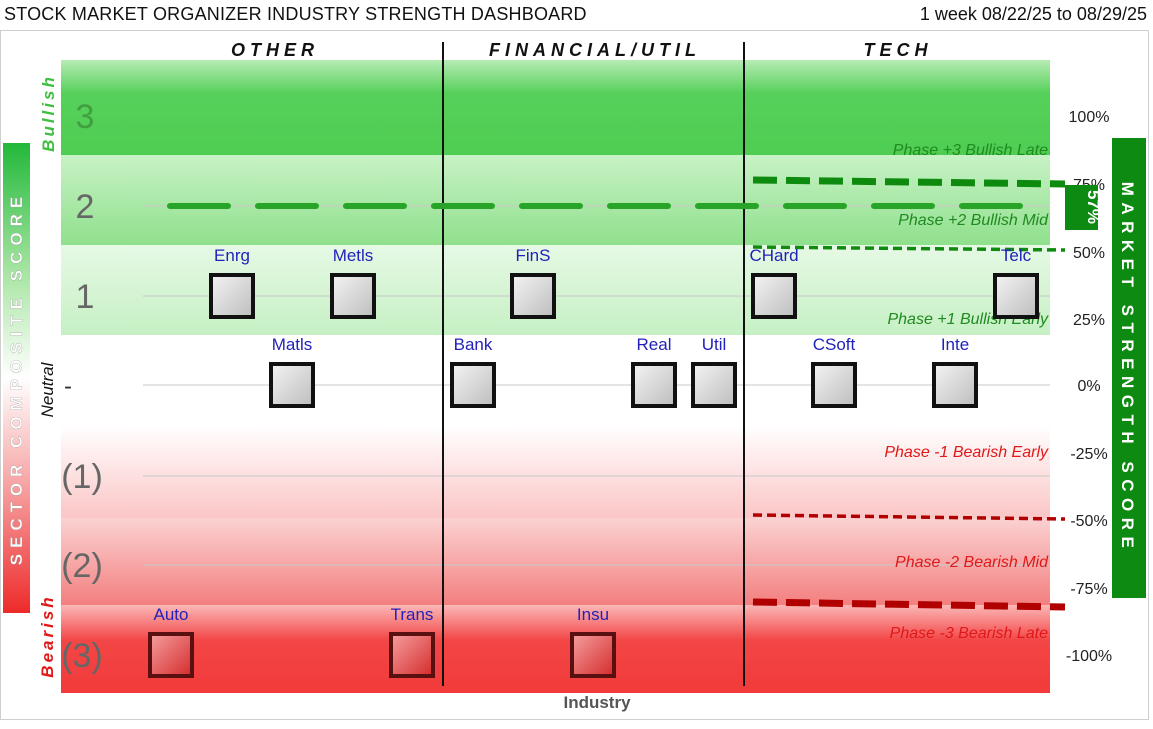  I want to click on industry-label-bank: Bank, so click(473, 344).